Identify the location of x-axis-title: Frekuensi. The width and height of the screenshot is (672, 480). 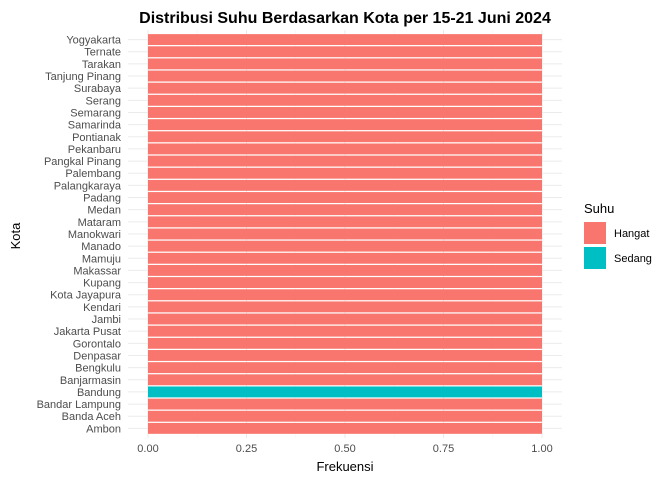
(344, 466).